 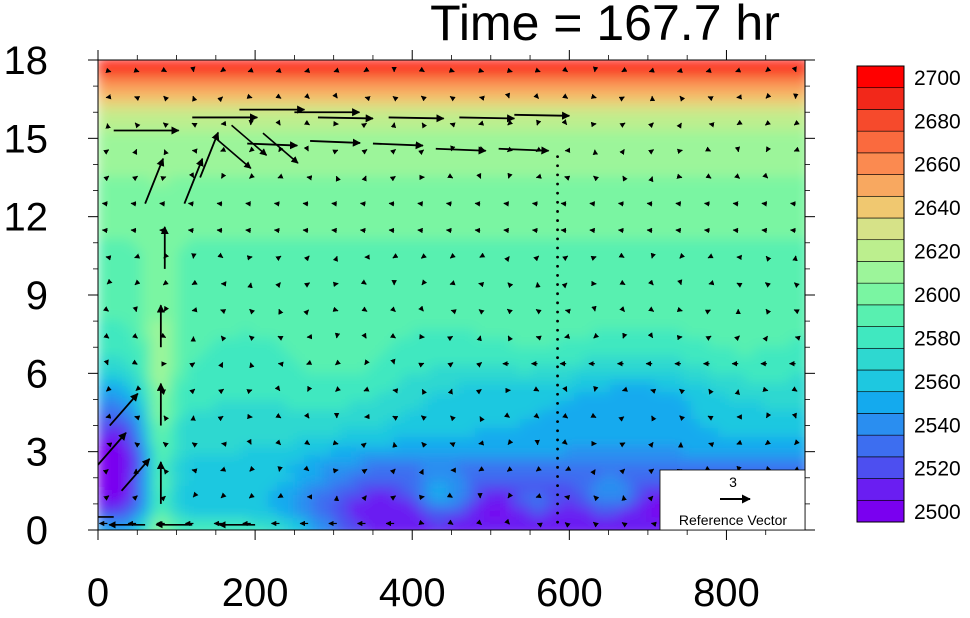 What do you see at coordinates (880, 294) in the screenshot?
I see `colorbar-frame` at bounding box center [880, 294].